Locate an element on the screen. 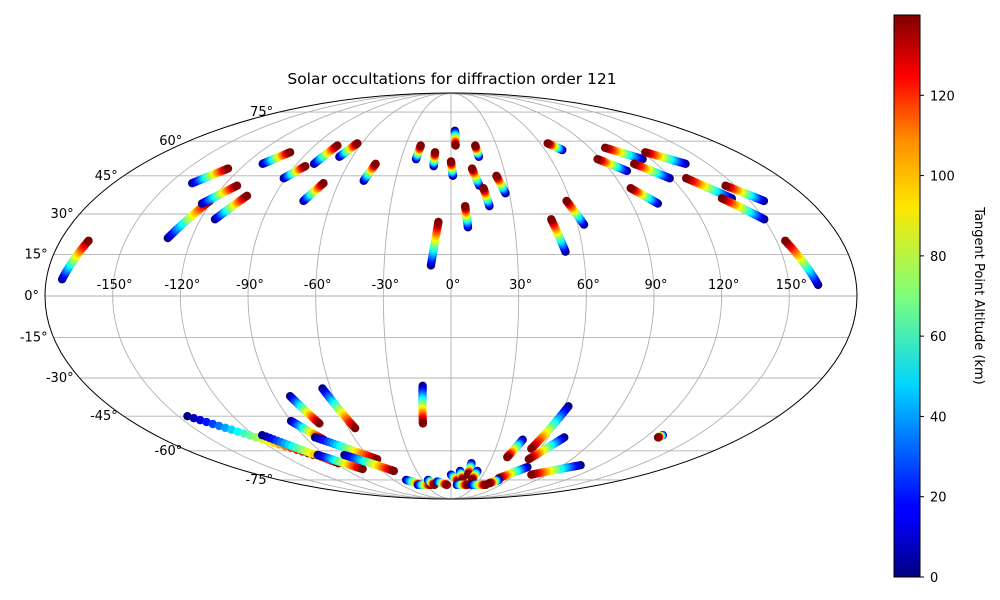 Image resolution: width=1000 pixels, height=600 pixels. colorbar-tick-label: 120 is located at coordinates (942, 96).